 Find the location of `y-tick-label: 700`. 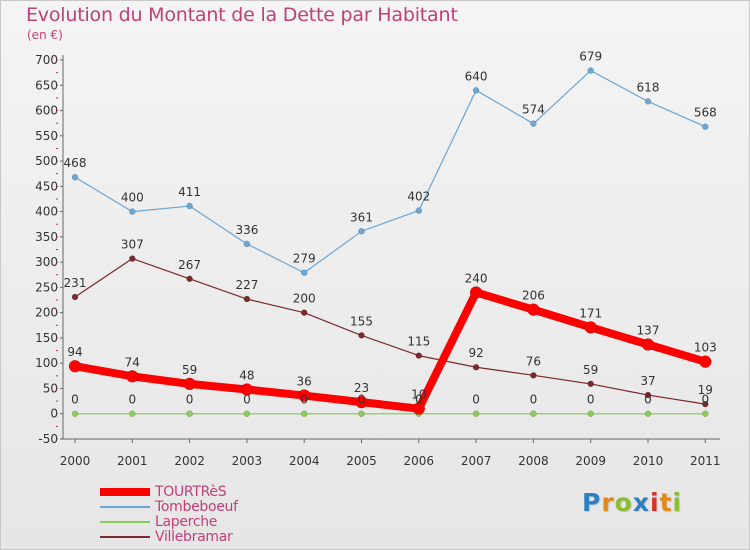

y-tick-label: 700 is located at coordinates (46, 60).